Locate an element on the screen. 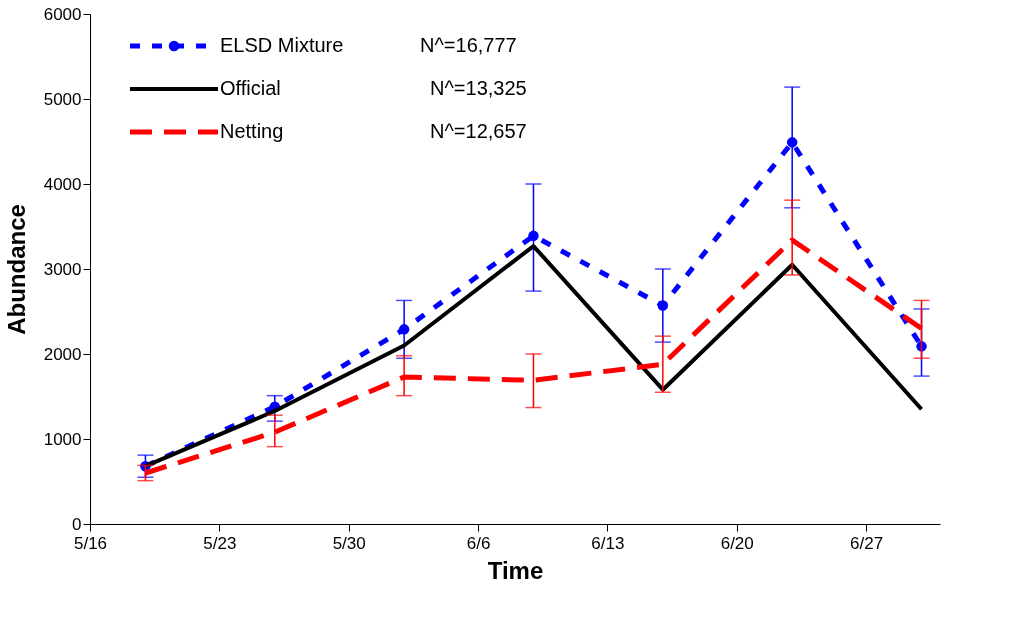 This screenshot has height=642, width=1013. y-tick-label: 2000 is located at coordinates (62, 354).